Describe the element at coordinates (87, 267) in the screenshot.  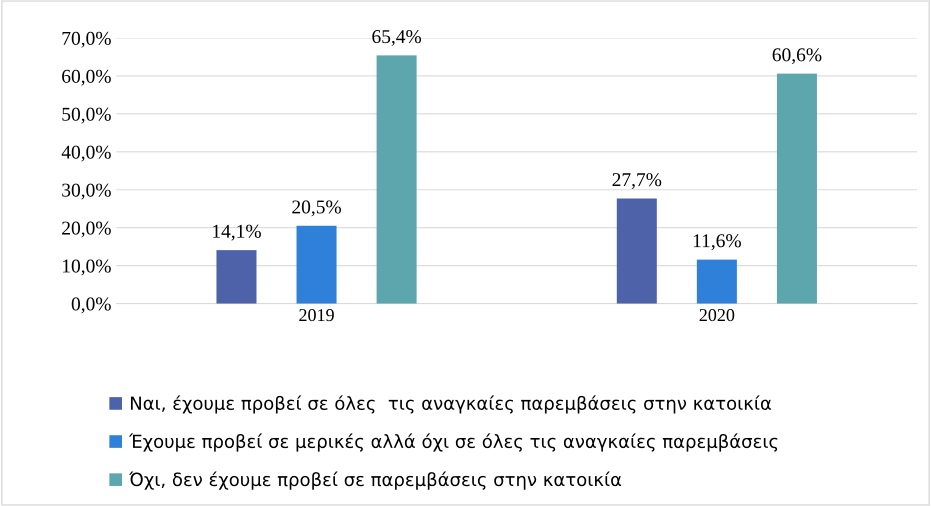
I see `y-tick-label: 10,0%` at that location.